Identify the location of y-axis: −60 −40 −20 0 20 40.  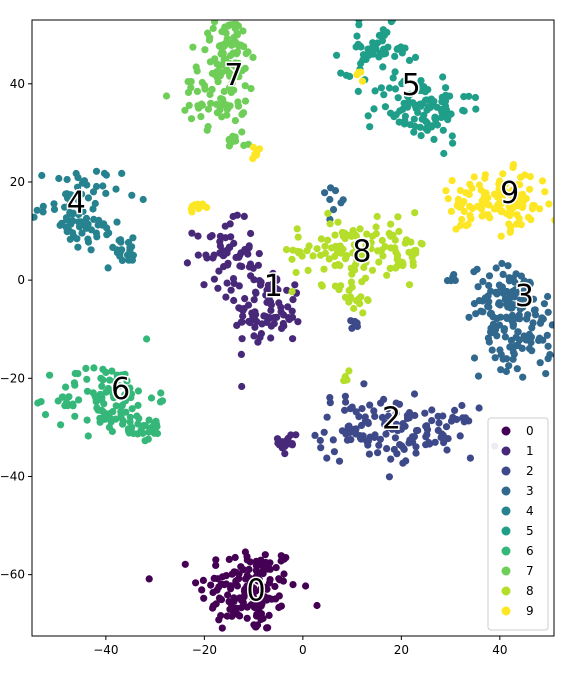
(16, 329).